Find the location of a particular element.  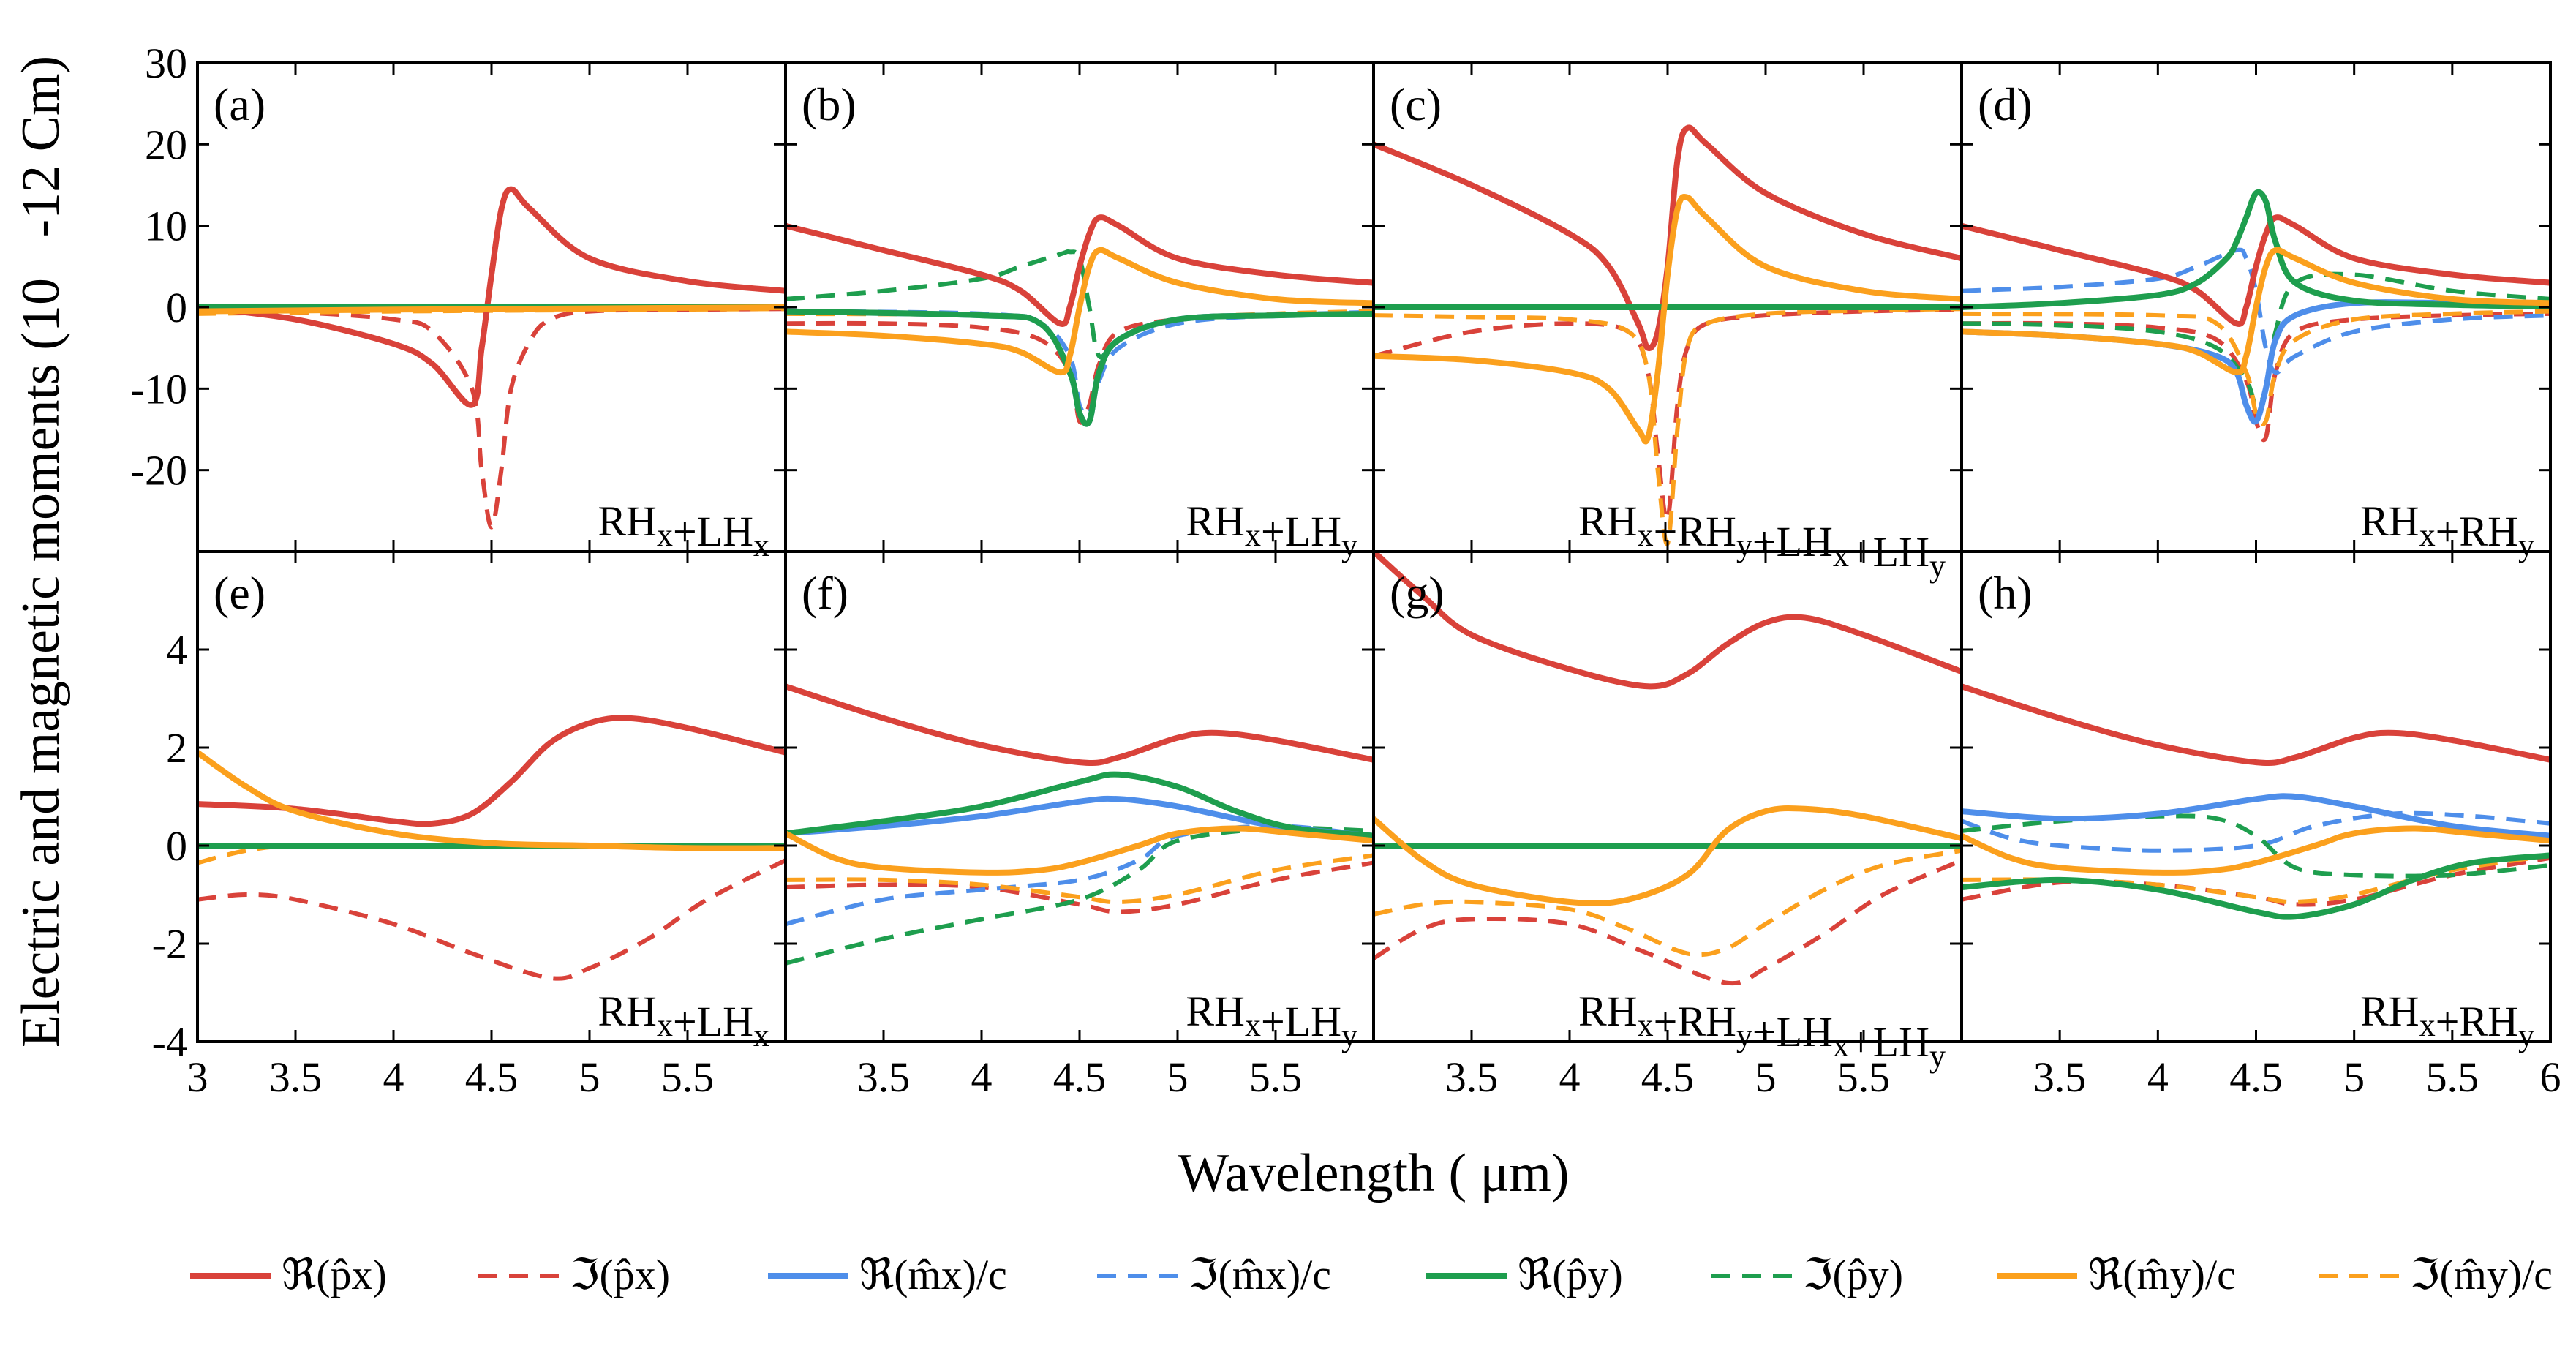

panel-e: (e) RHx+LHx 4 2 0 -2 -43 3.5 4 4.5 5 5.5 is located at coordinates (469, 826).